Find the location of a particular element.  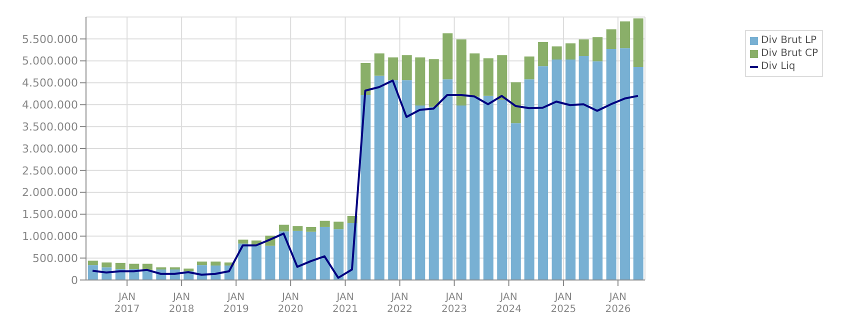

y-tick-label: 0 is located at coordinates (74, 280).